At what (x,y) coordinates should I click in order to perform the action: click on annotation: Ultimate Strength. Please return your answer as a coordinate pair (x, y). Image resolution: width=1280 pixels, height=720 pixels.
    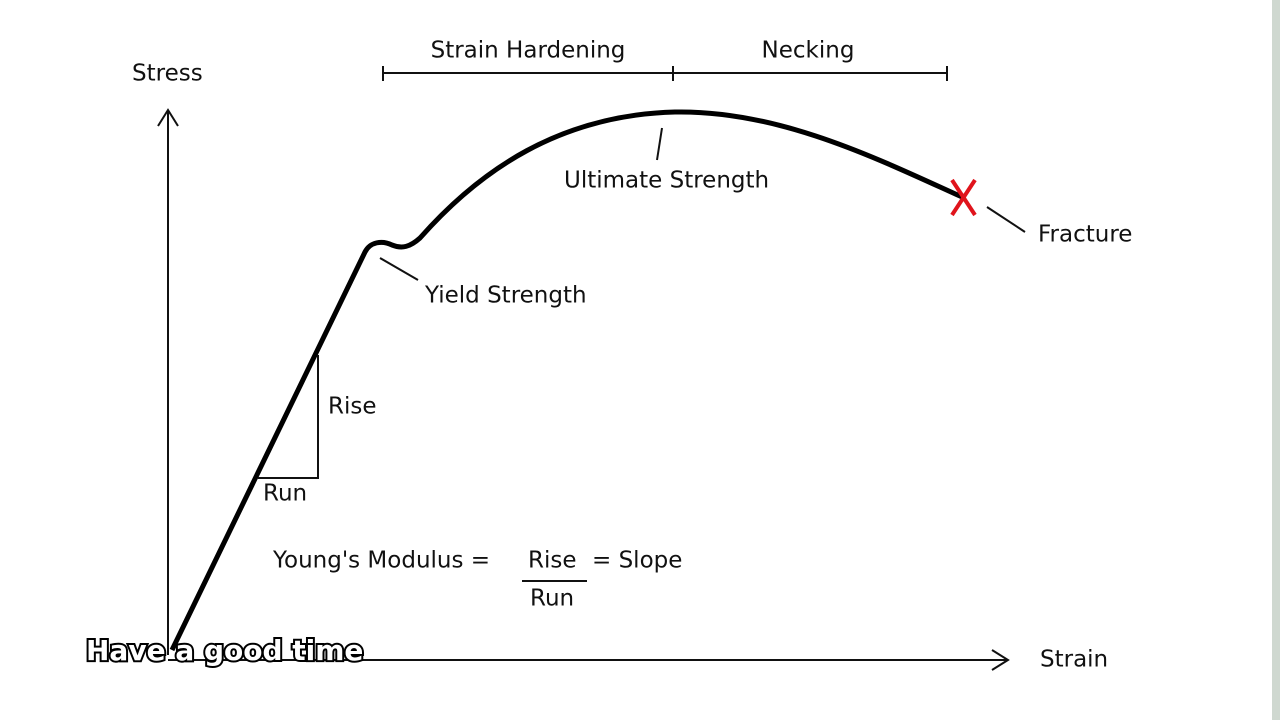
    Looking at the image, I should click on (666, 181).